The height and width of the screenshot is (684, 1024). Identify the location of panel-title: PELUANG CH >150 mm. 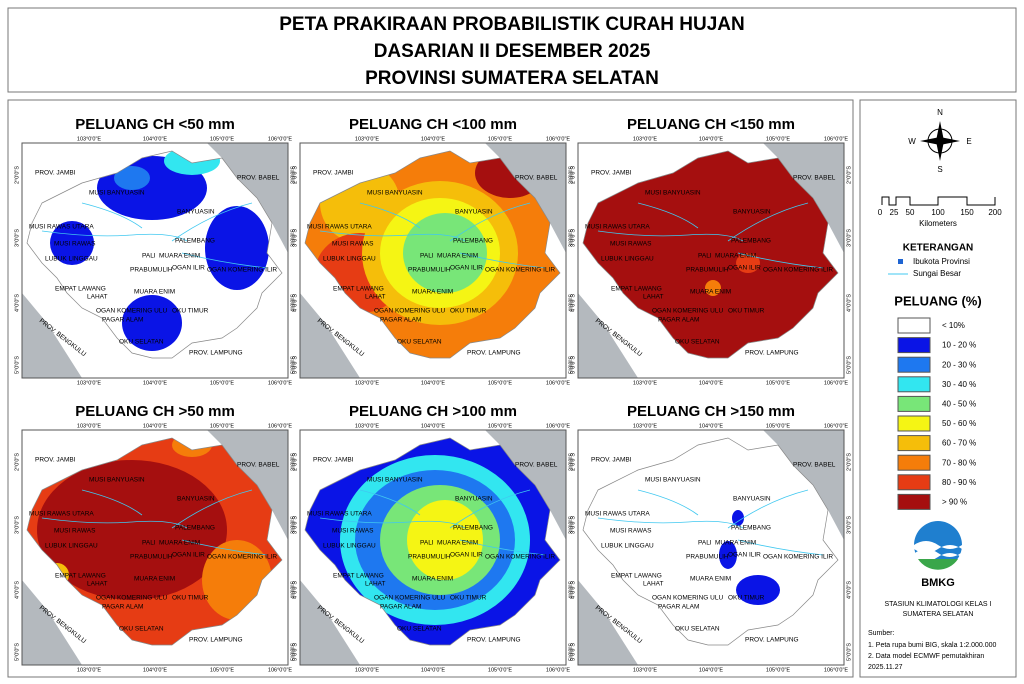
(711, 411).